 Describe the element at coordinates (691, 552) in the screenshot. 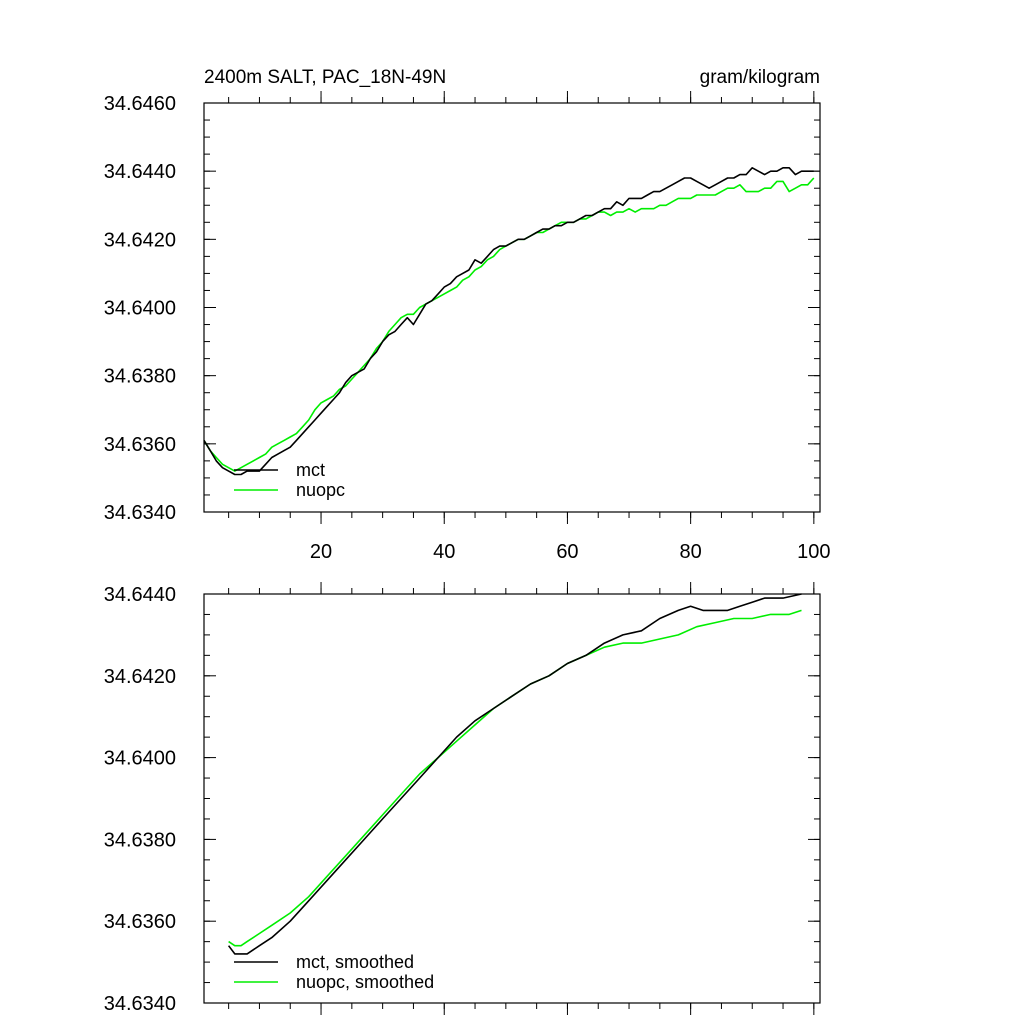

I see `x-tick-label: 80` at that location.